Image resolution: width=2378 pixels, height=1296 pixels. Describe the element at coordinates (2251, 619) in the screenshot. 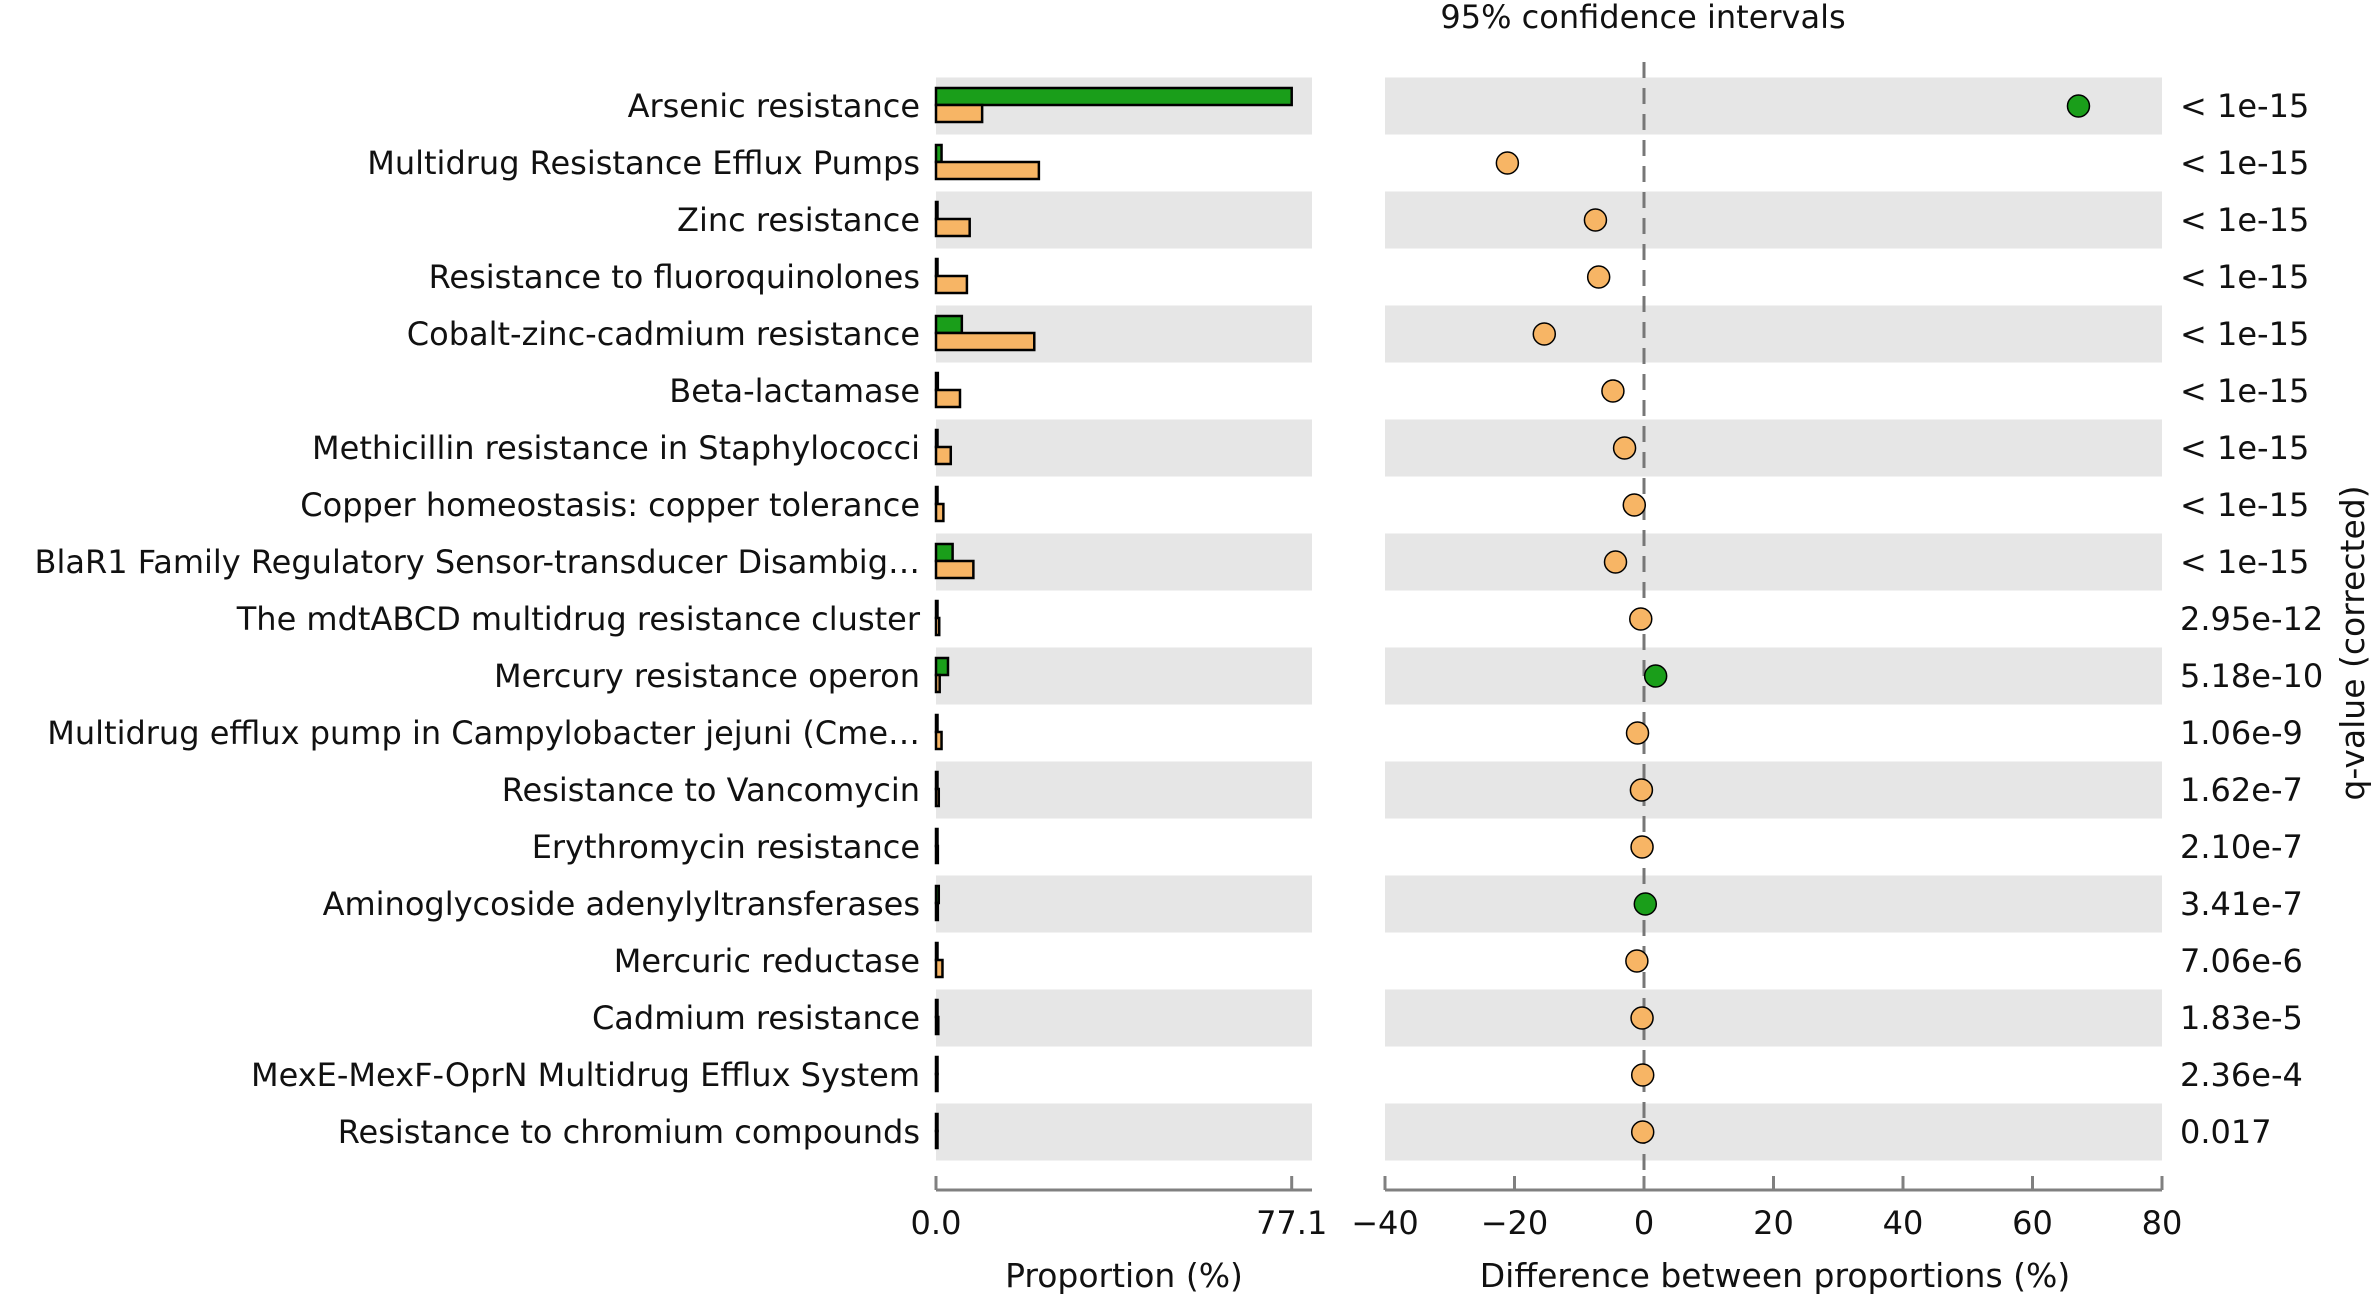

I see `q-value: 2.95e-12` at that location.